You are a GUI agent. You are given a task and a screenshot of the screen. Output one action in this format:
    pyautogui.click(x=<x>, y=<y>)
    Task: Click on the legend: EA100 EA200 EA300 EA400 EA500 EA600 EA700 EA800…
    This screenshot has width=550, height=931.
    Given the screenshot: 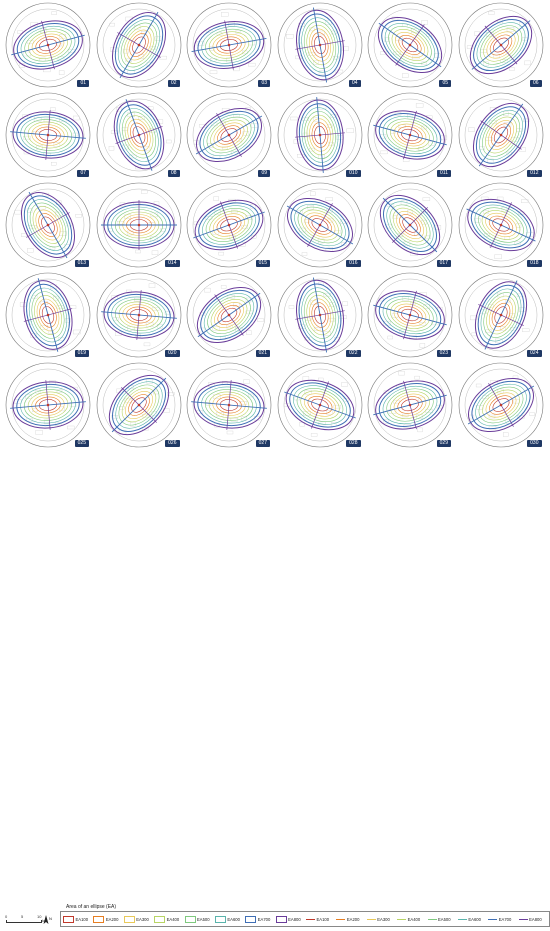 What is the action you would take?
    pyautogui.click(x=305, y=919)
    